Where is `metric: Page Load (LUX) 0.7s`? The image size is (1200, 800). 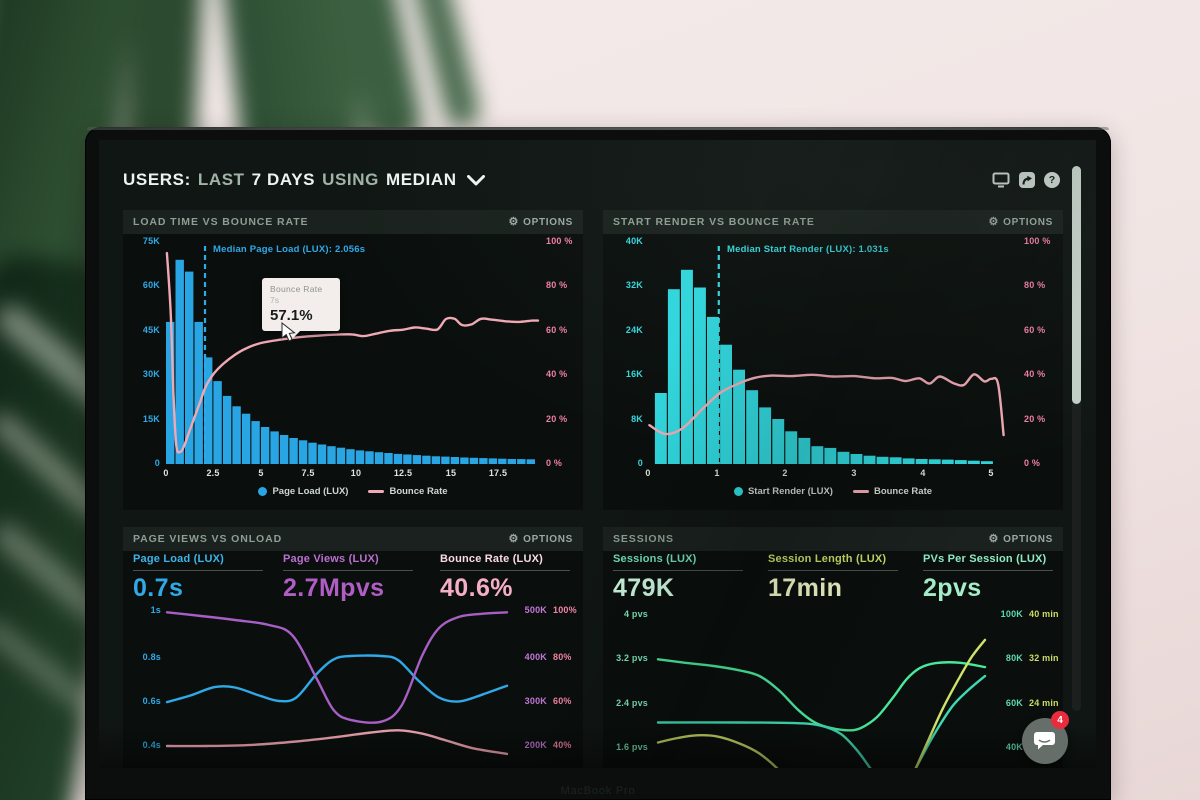
metric: Page Load (LUX) 0.7s is located at coordinates (203, 578).